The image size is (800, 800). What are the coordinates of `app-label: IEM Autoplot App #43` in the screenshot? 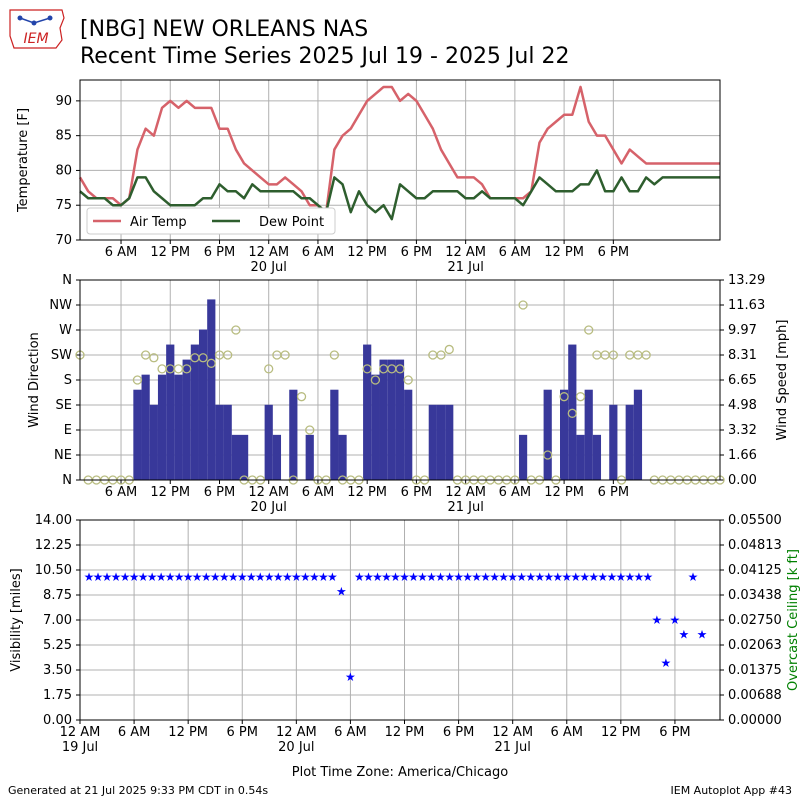 It's located at (731, 790).